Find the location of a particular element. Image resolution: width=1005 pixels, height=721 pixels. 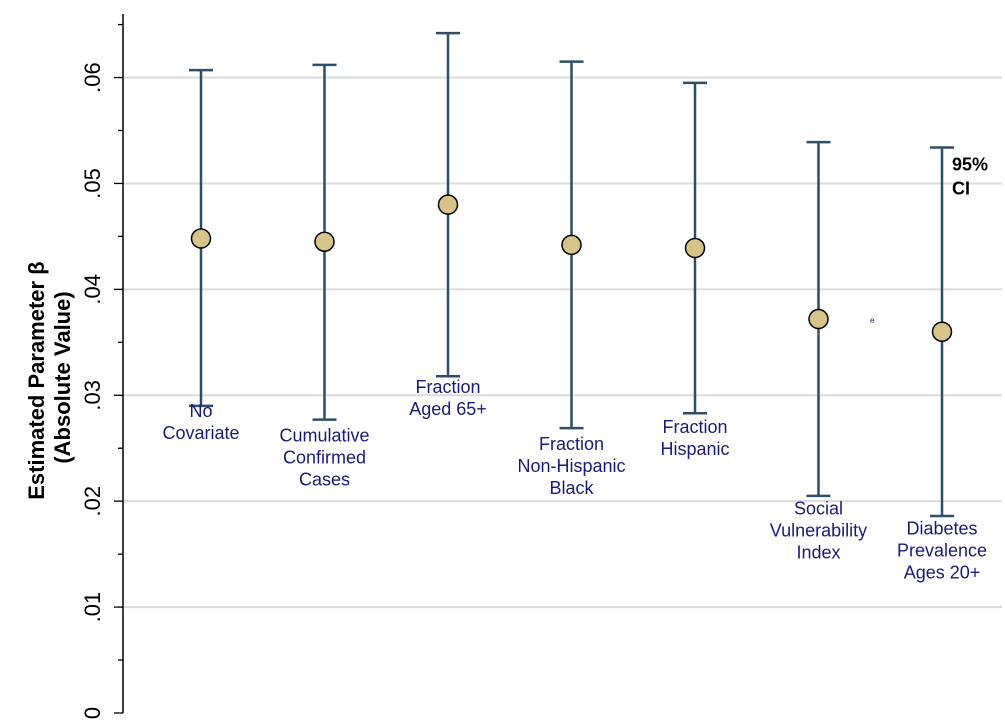

stray-mark: e is located at coordinates (872, 320).